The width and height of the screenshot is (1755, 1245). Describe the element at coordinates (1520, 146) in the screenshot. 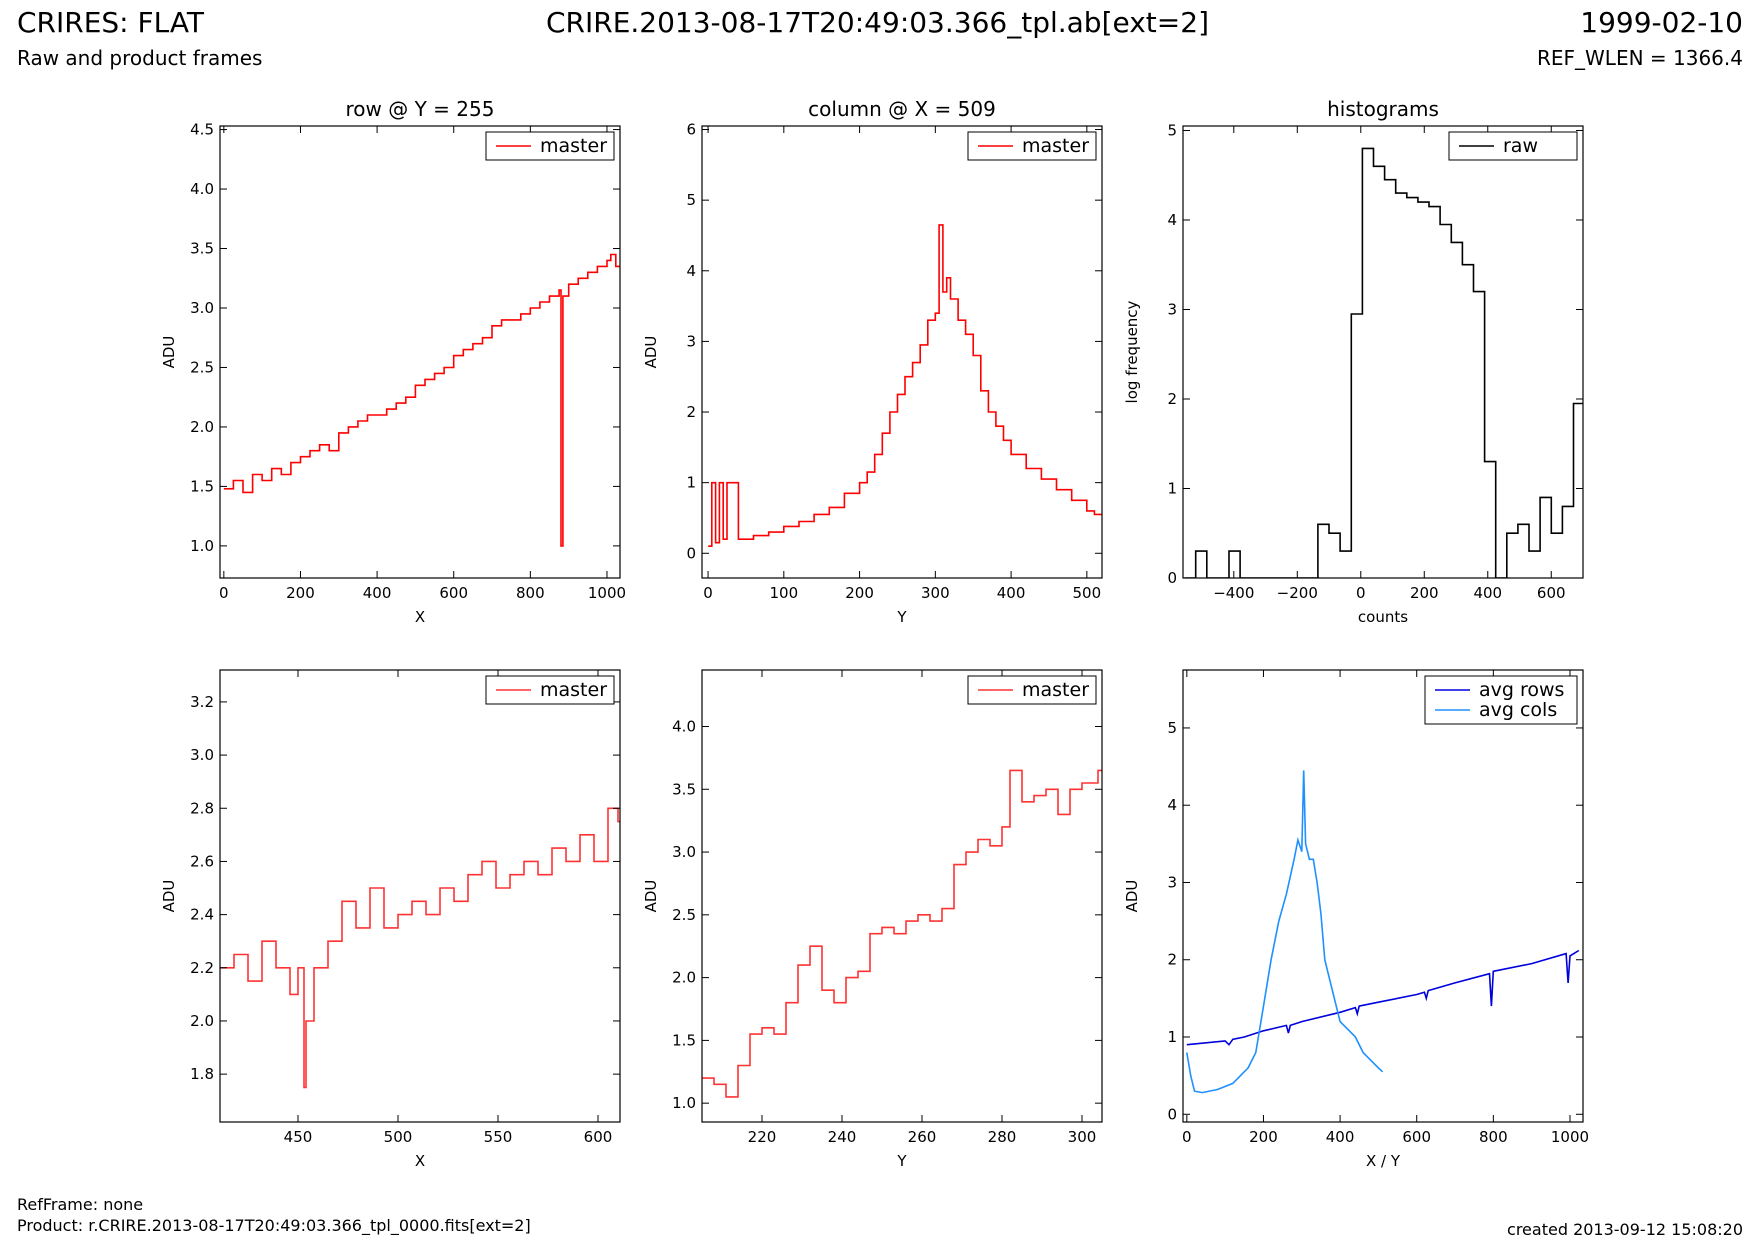

I see `legend-label: raw` at that location.